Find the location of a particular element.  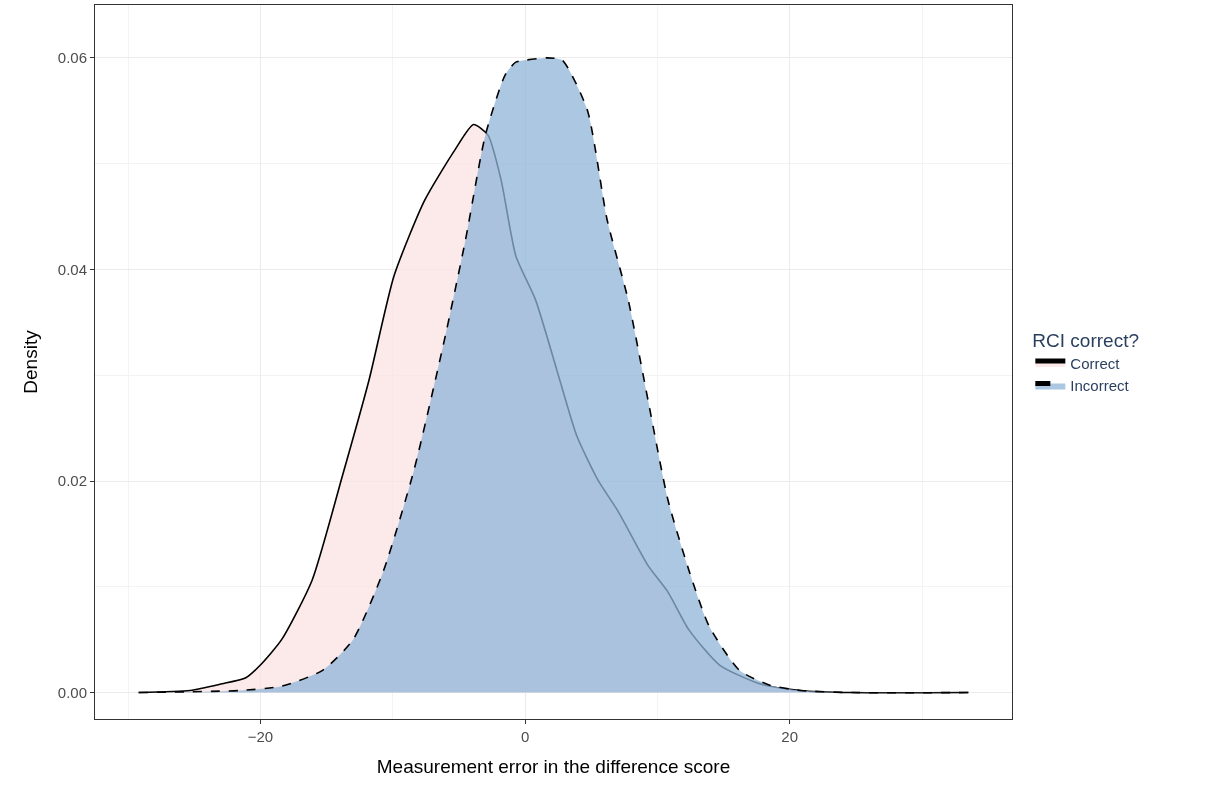

y-tick-label: 0.06 is located at coordinates (72, 58).